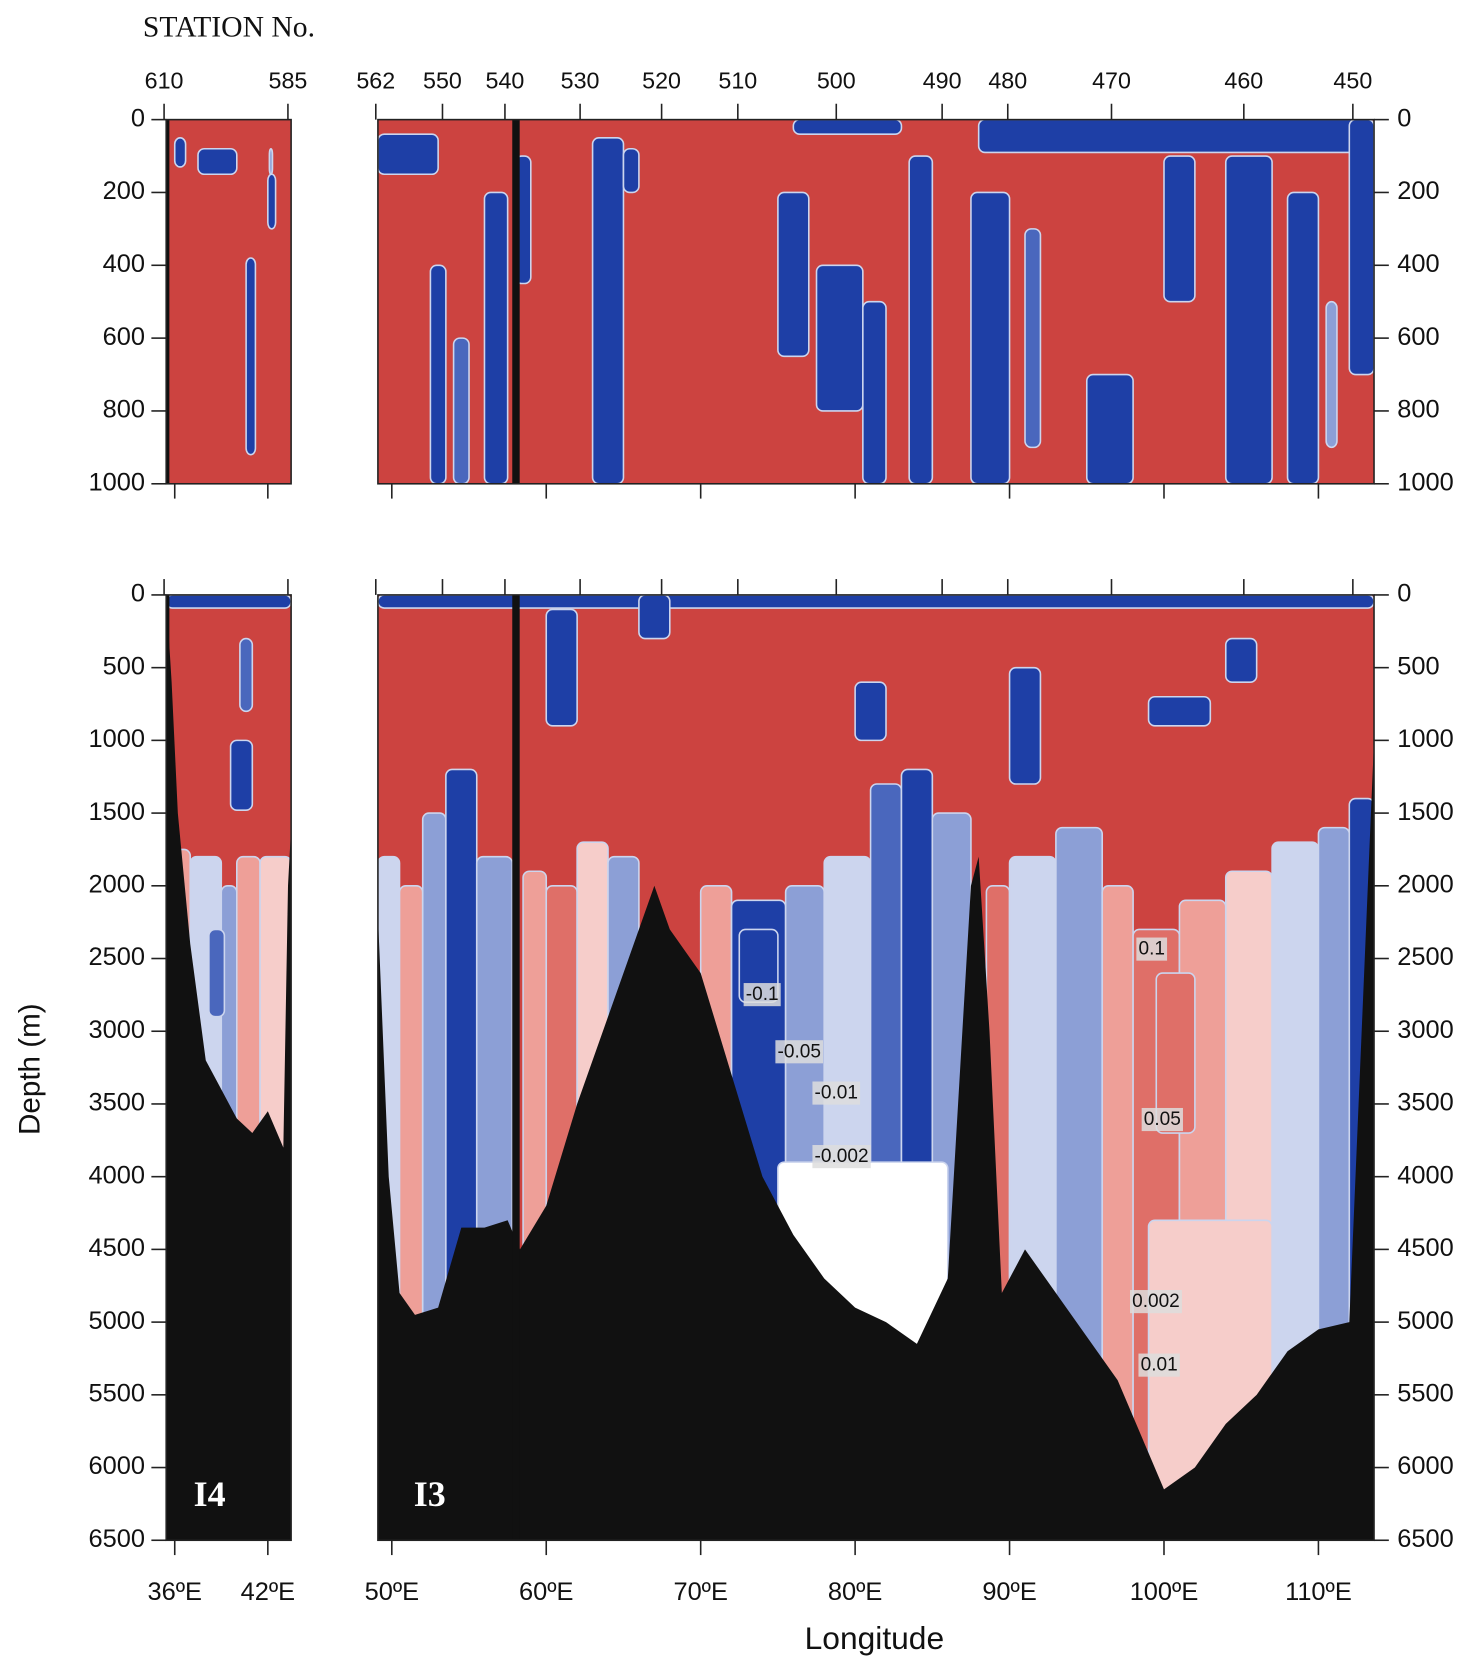 This screenshot has width=1482, height=1662. Describe the element at coordinates (546, 1592) in the screenshot. I see `x-tick-label: 60ºE` at that location.